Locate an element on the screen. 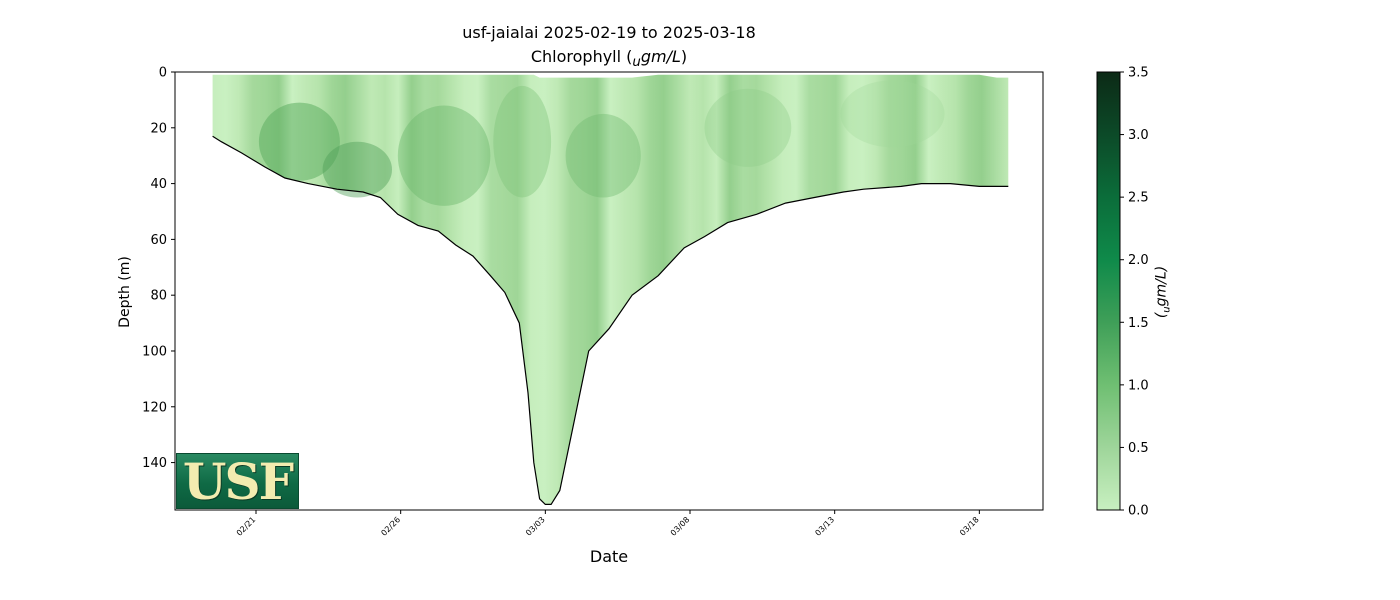  y-tick-label: 40 is located at coordinates (158, 184).